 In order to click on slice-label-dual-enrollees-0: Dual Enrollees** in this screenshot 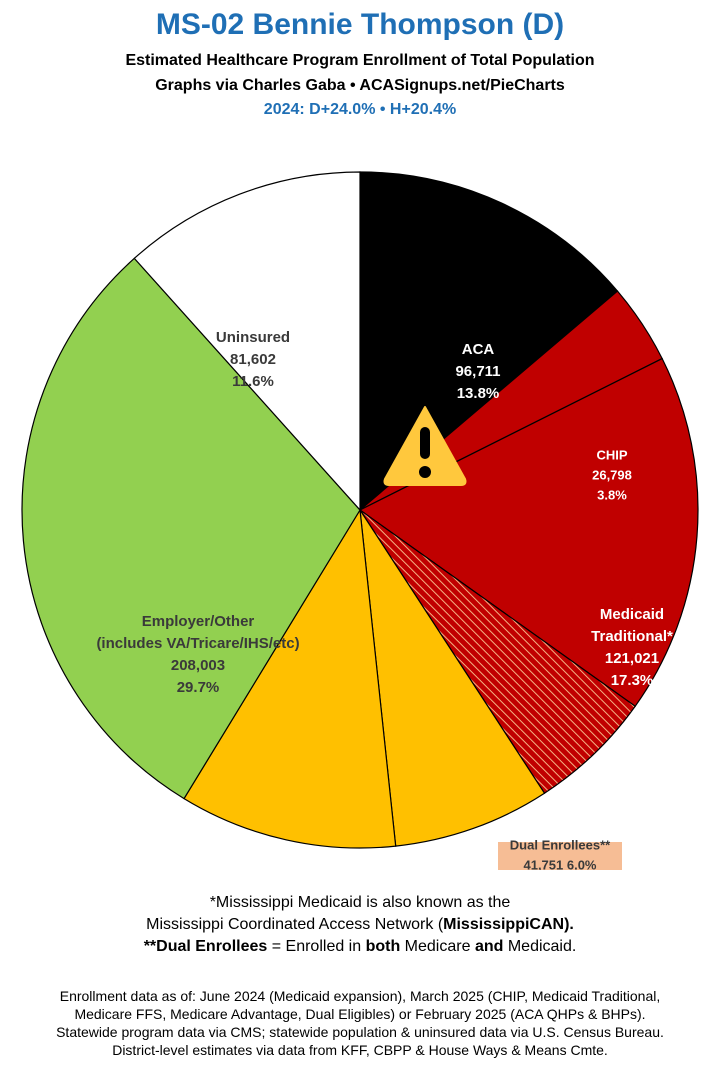, I will do `click(560, 844)`.